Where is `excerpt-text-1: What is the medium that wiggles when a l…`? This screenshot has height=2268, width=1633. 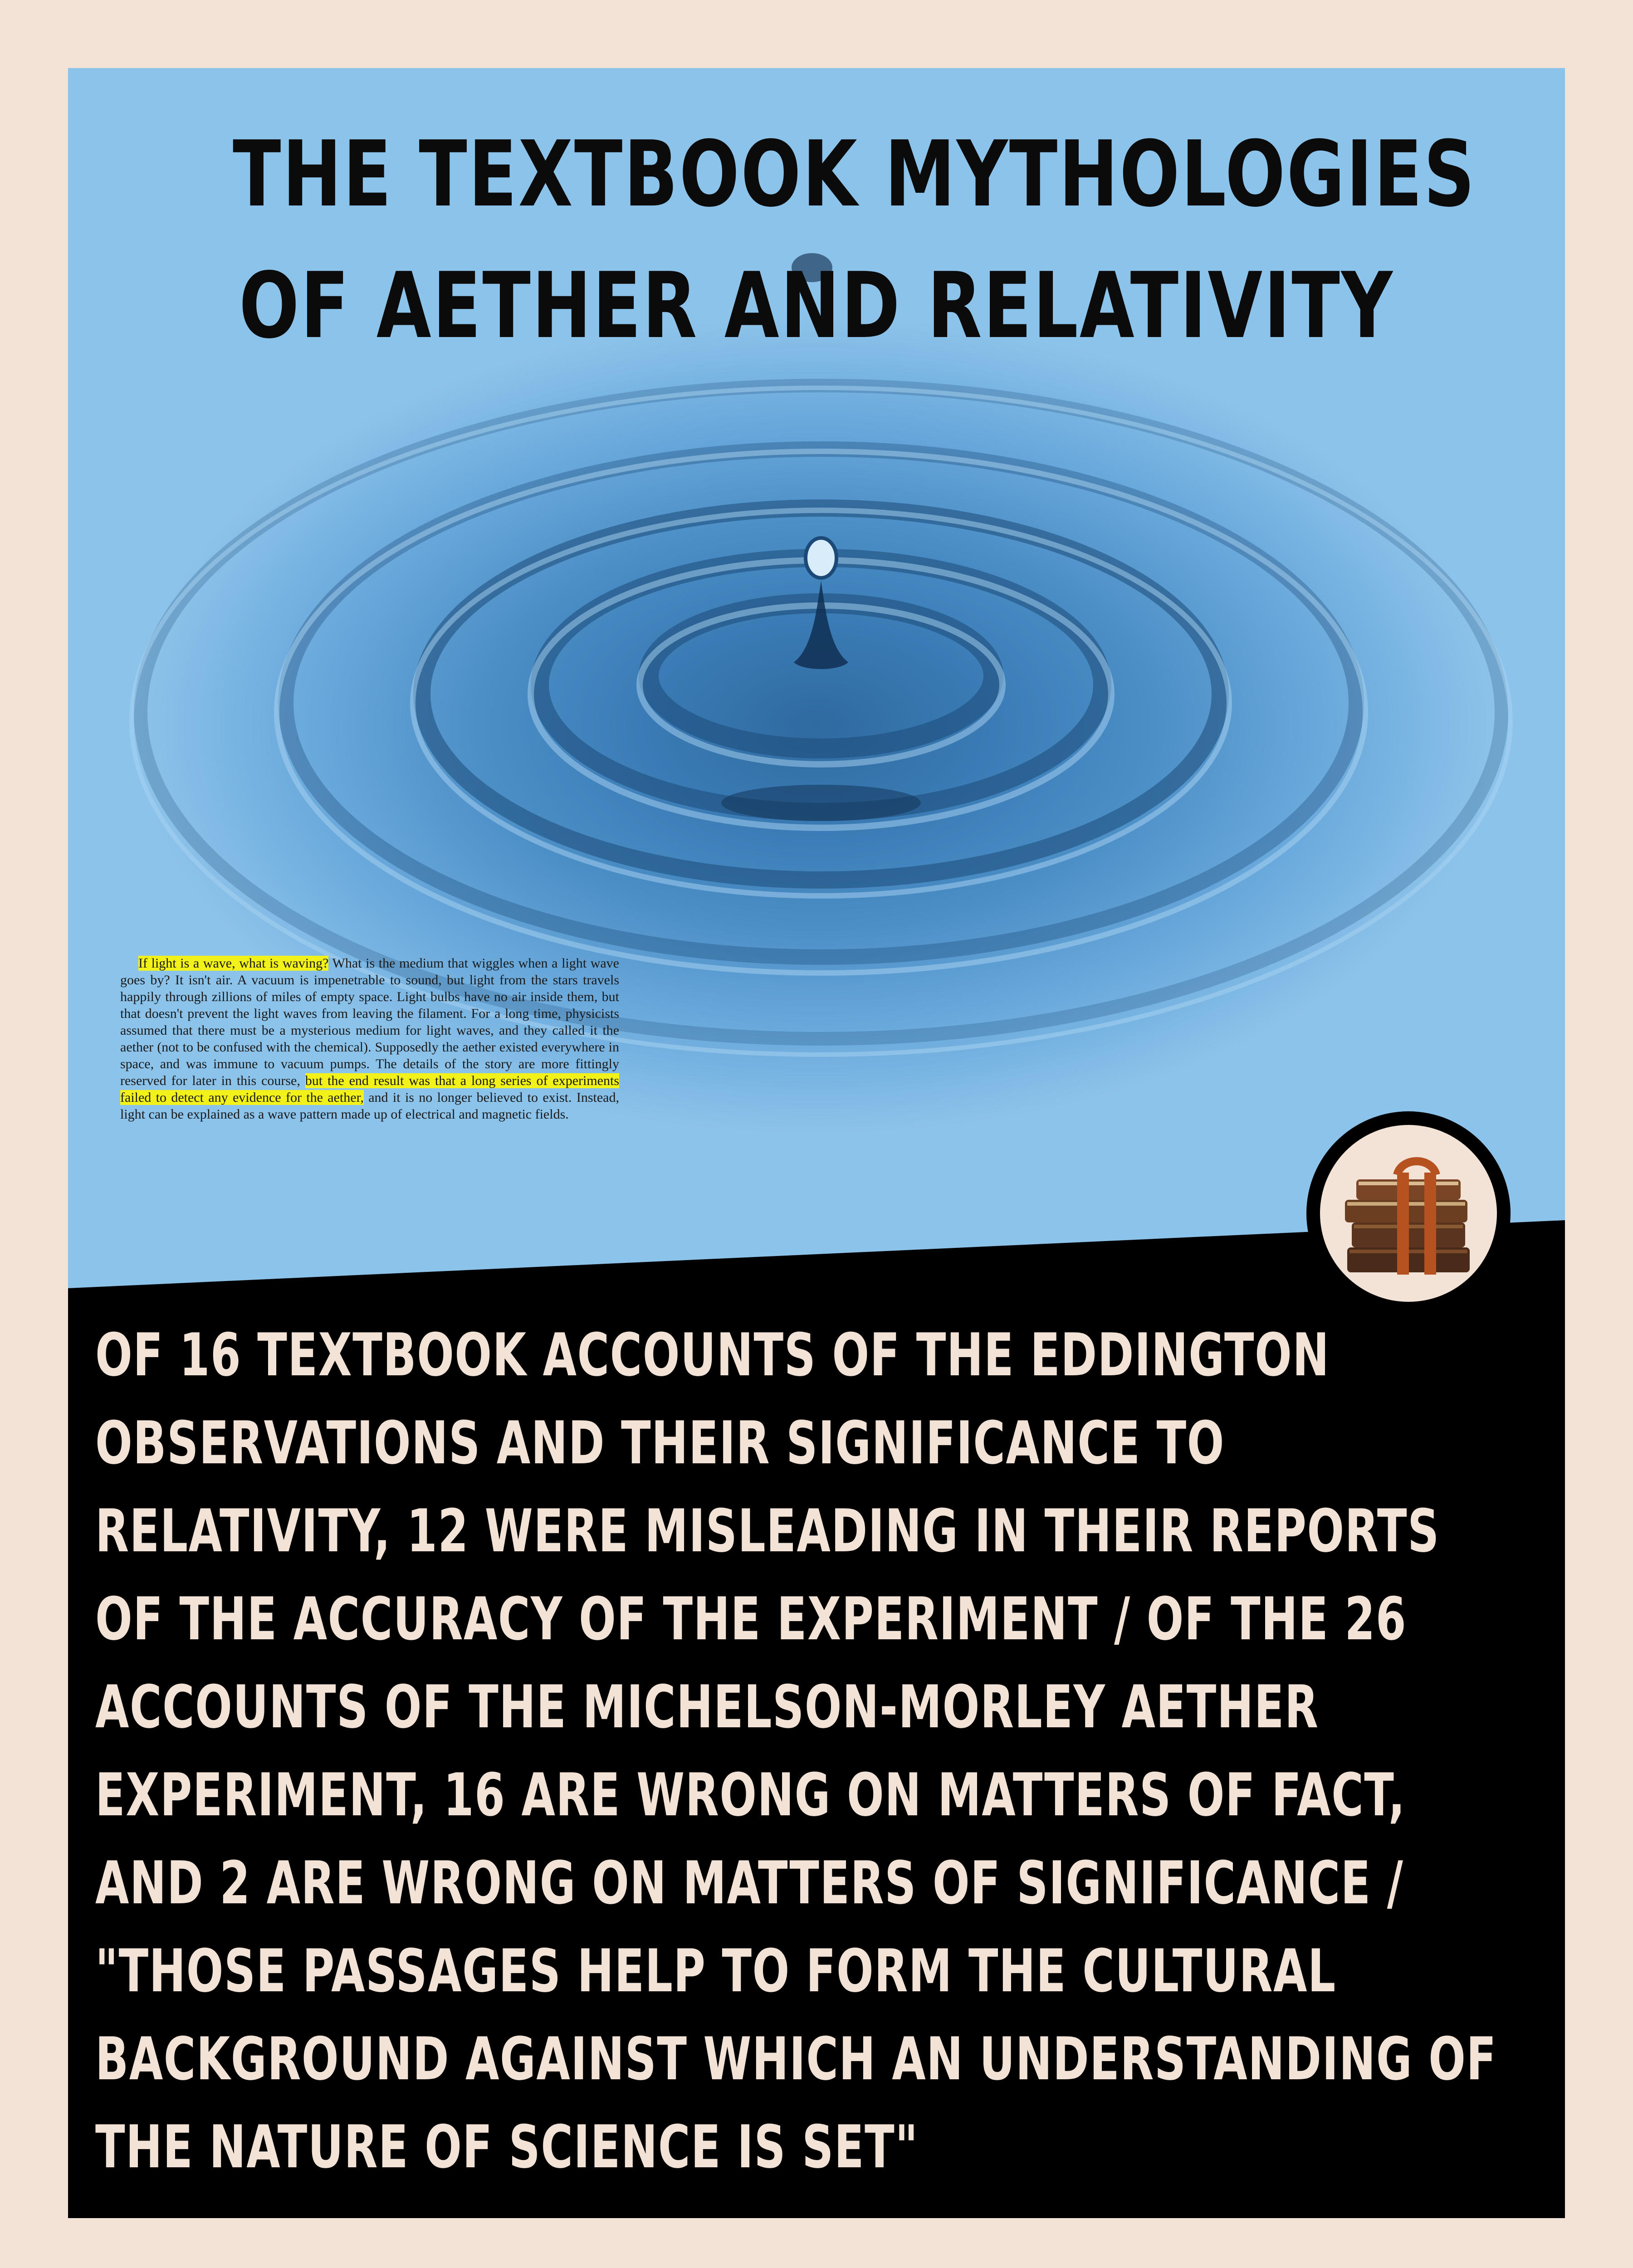
excerpt-text-1: What is the medium that wiggles when a l… is located at coordinates (369, 1022).